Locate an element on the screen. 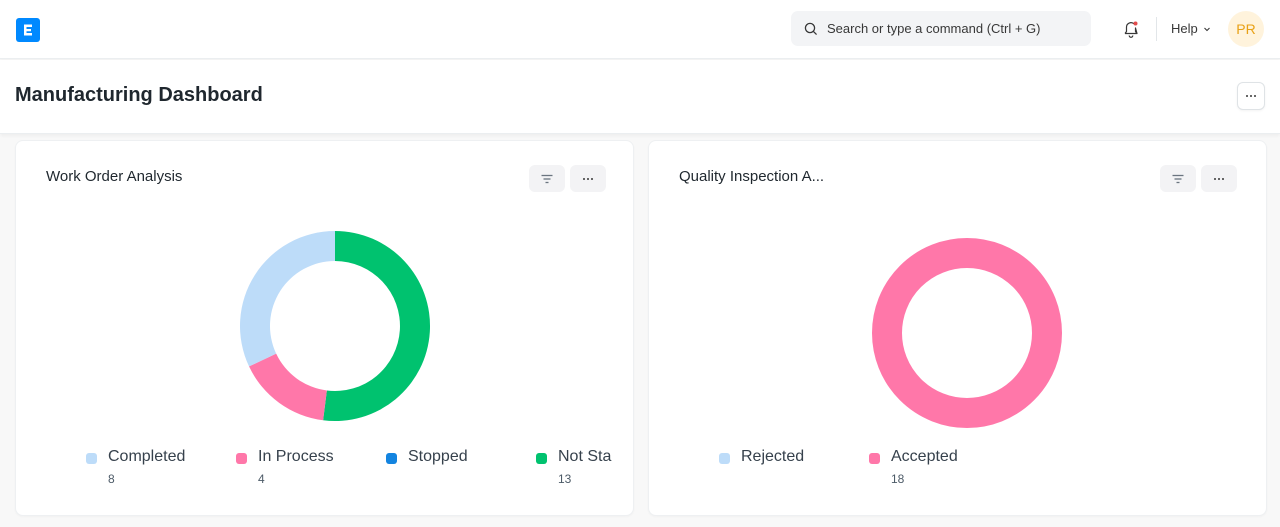 The width and height of the screenshot is (1280, 527). legend-label: Accepted is located at coordinates (924, 456).